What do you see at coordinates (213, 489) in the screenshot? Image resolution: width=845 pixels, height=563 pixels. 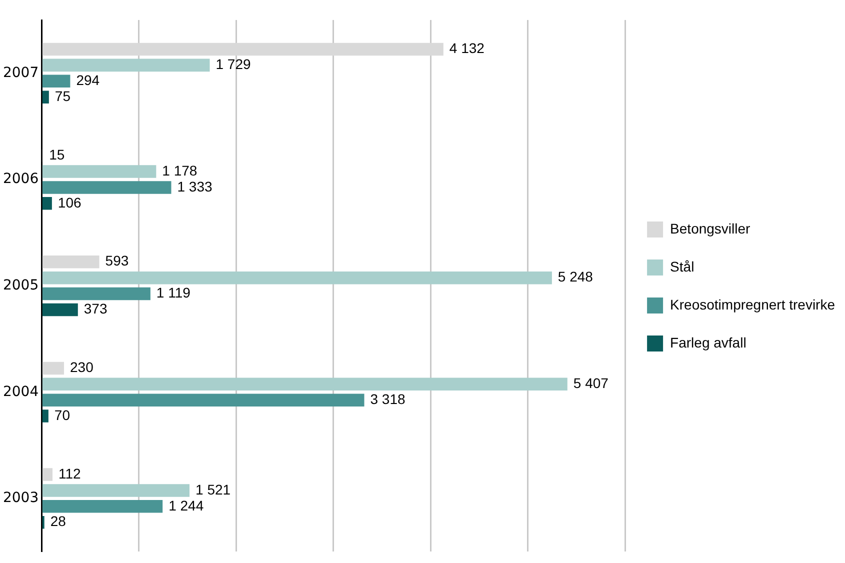 I see `data-label: 1 521` at bounding box center [213, 489].